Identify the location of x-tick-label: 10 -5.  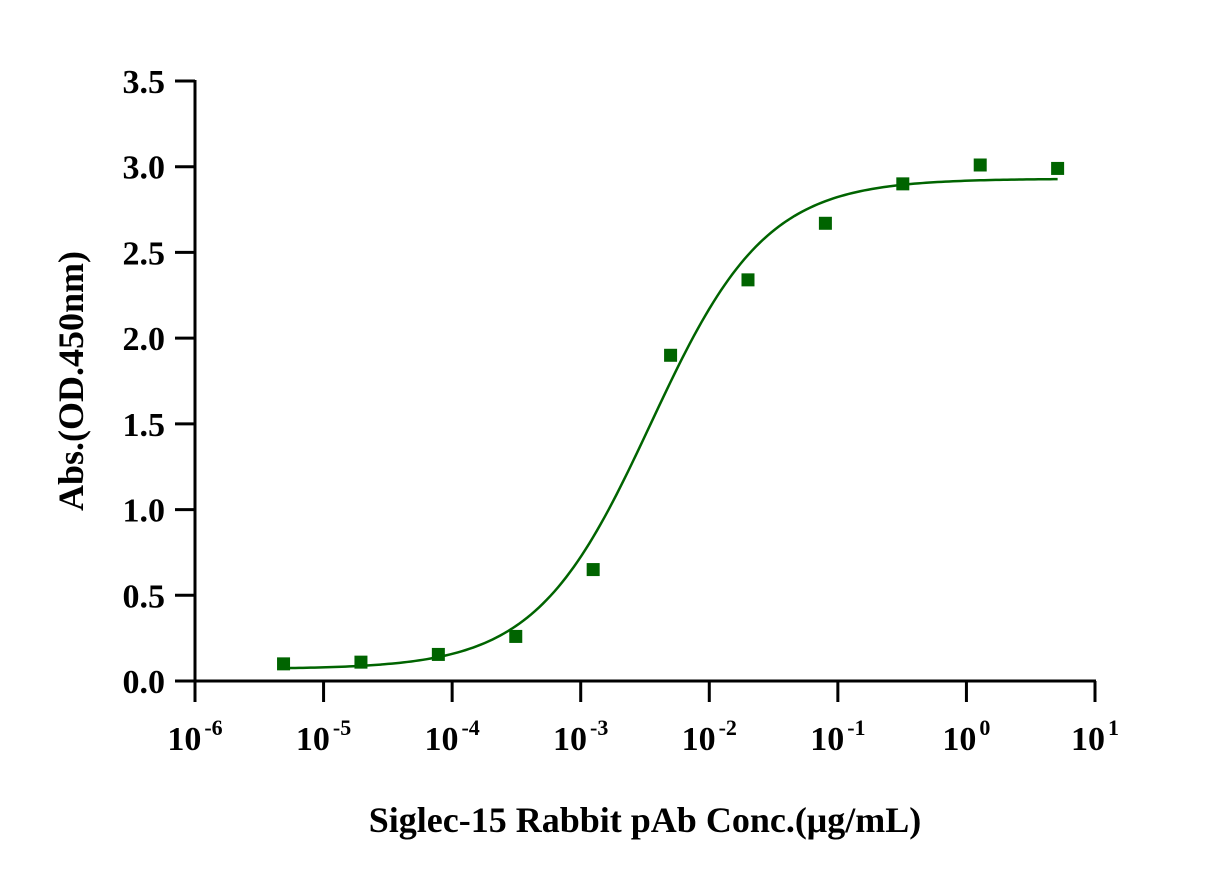
(323, 736).